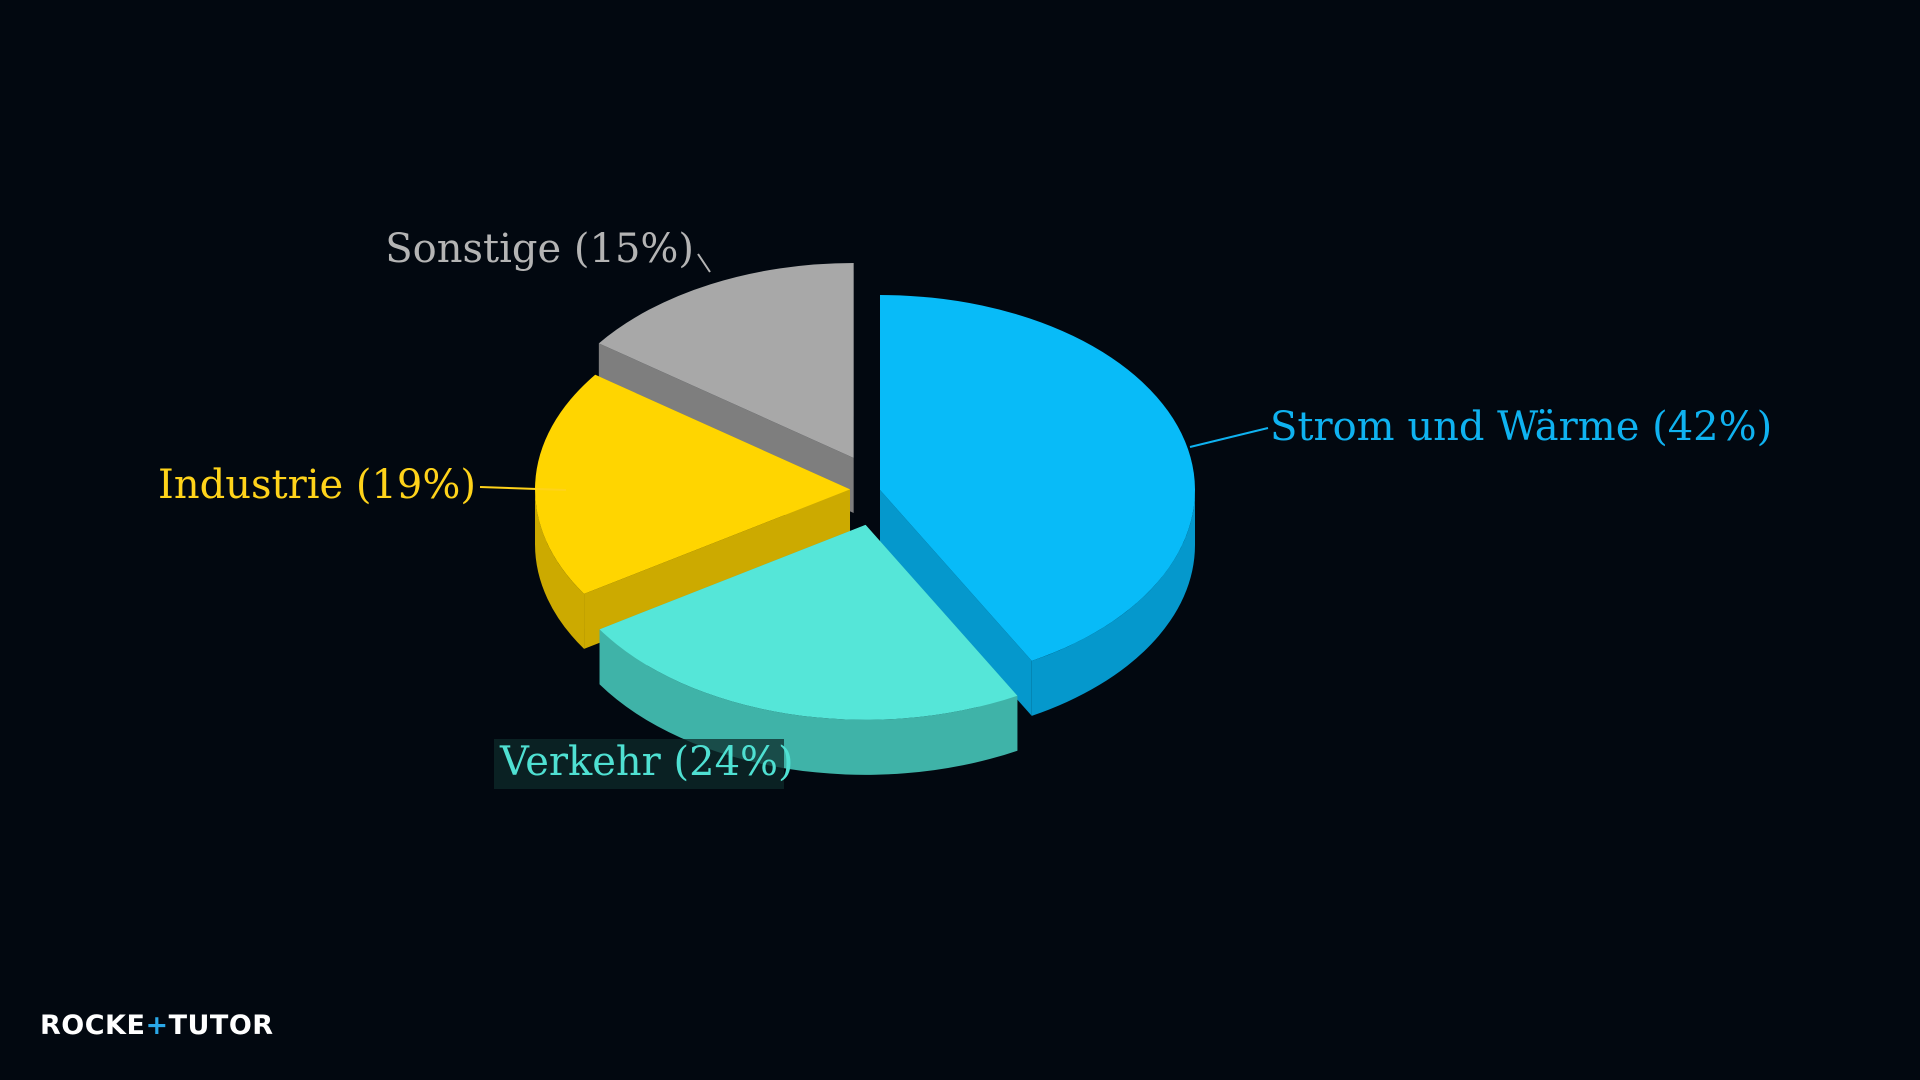  What do you see at coordinates (726, 360) in the screenshot?
I see `pie-slice-sonstige` at bounding box center [726, 360].